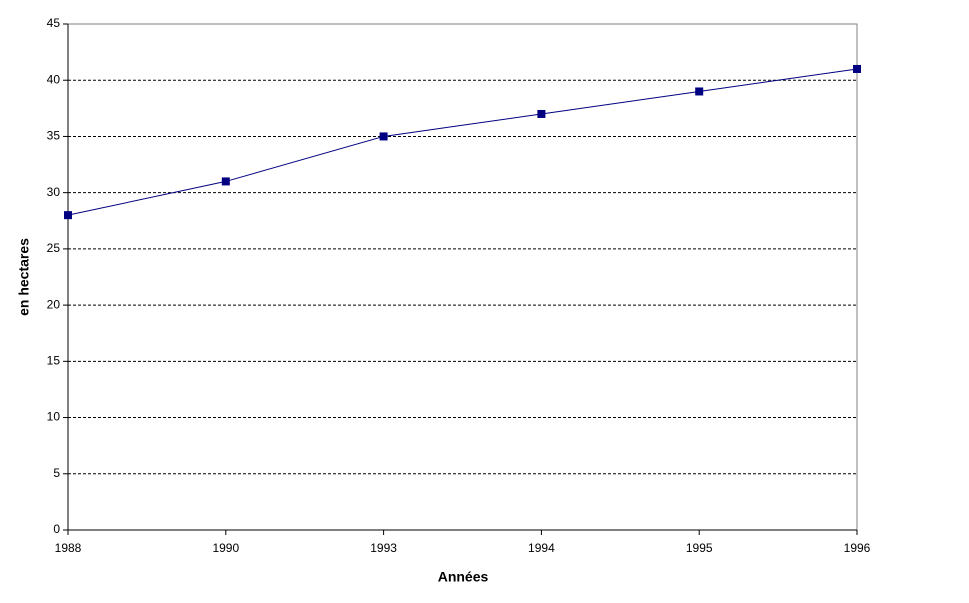 The height and width of the screenshot is (603, 969). Describe the element at coordinates (24, 277) in the screenshot. I see `y-axis-title: en hectares` at that location.